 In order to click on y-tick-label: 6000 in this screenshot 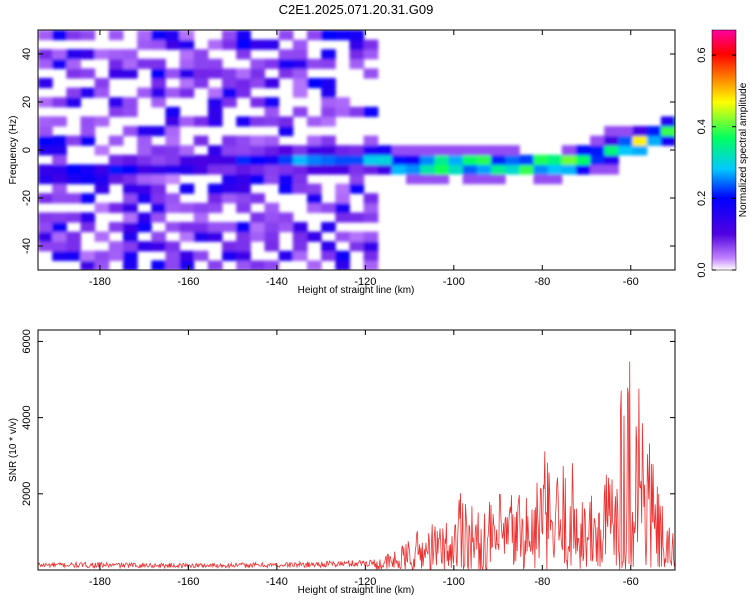, I will do `click(27, 341)`.